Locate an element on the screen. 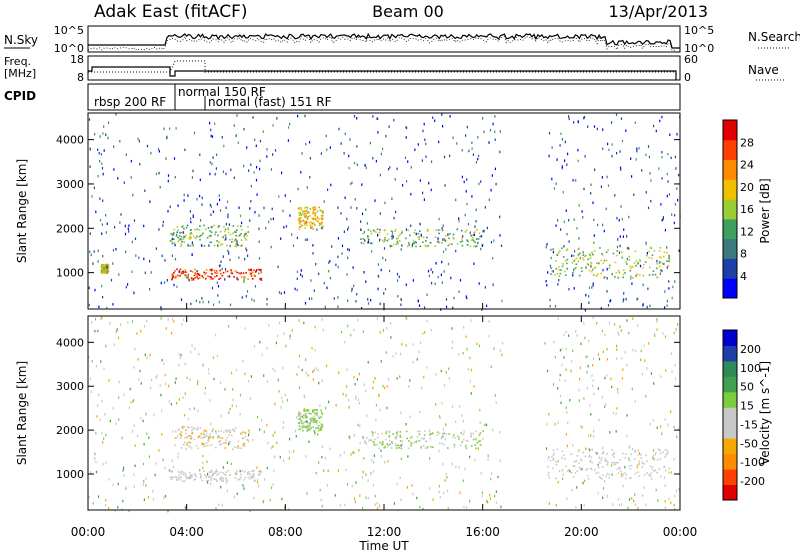 Image resolution: width=800 pixels, height=554 pixels. x-tick-label: 04:00 is located at coordinates (186, 532).